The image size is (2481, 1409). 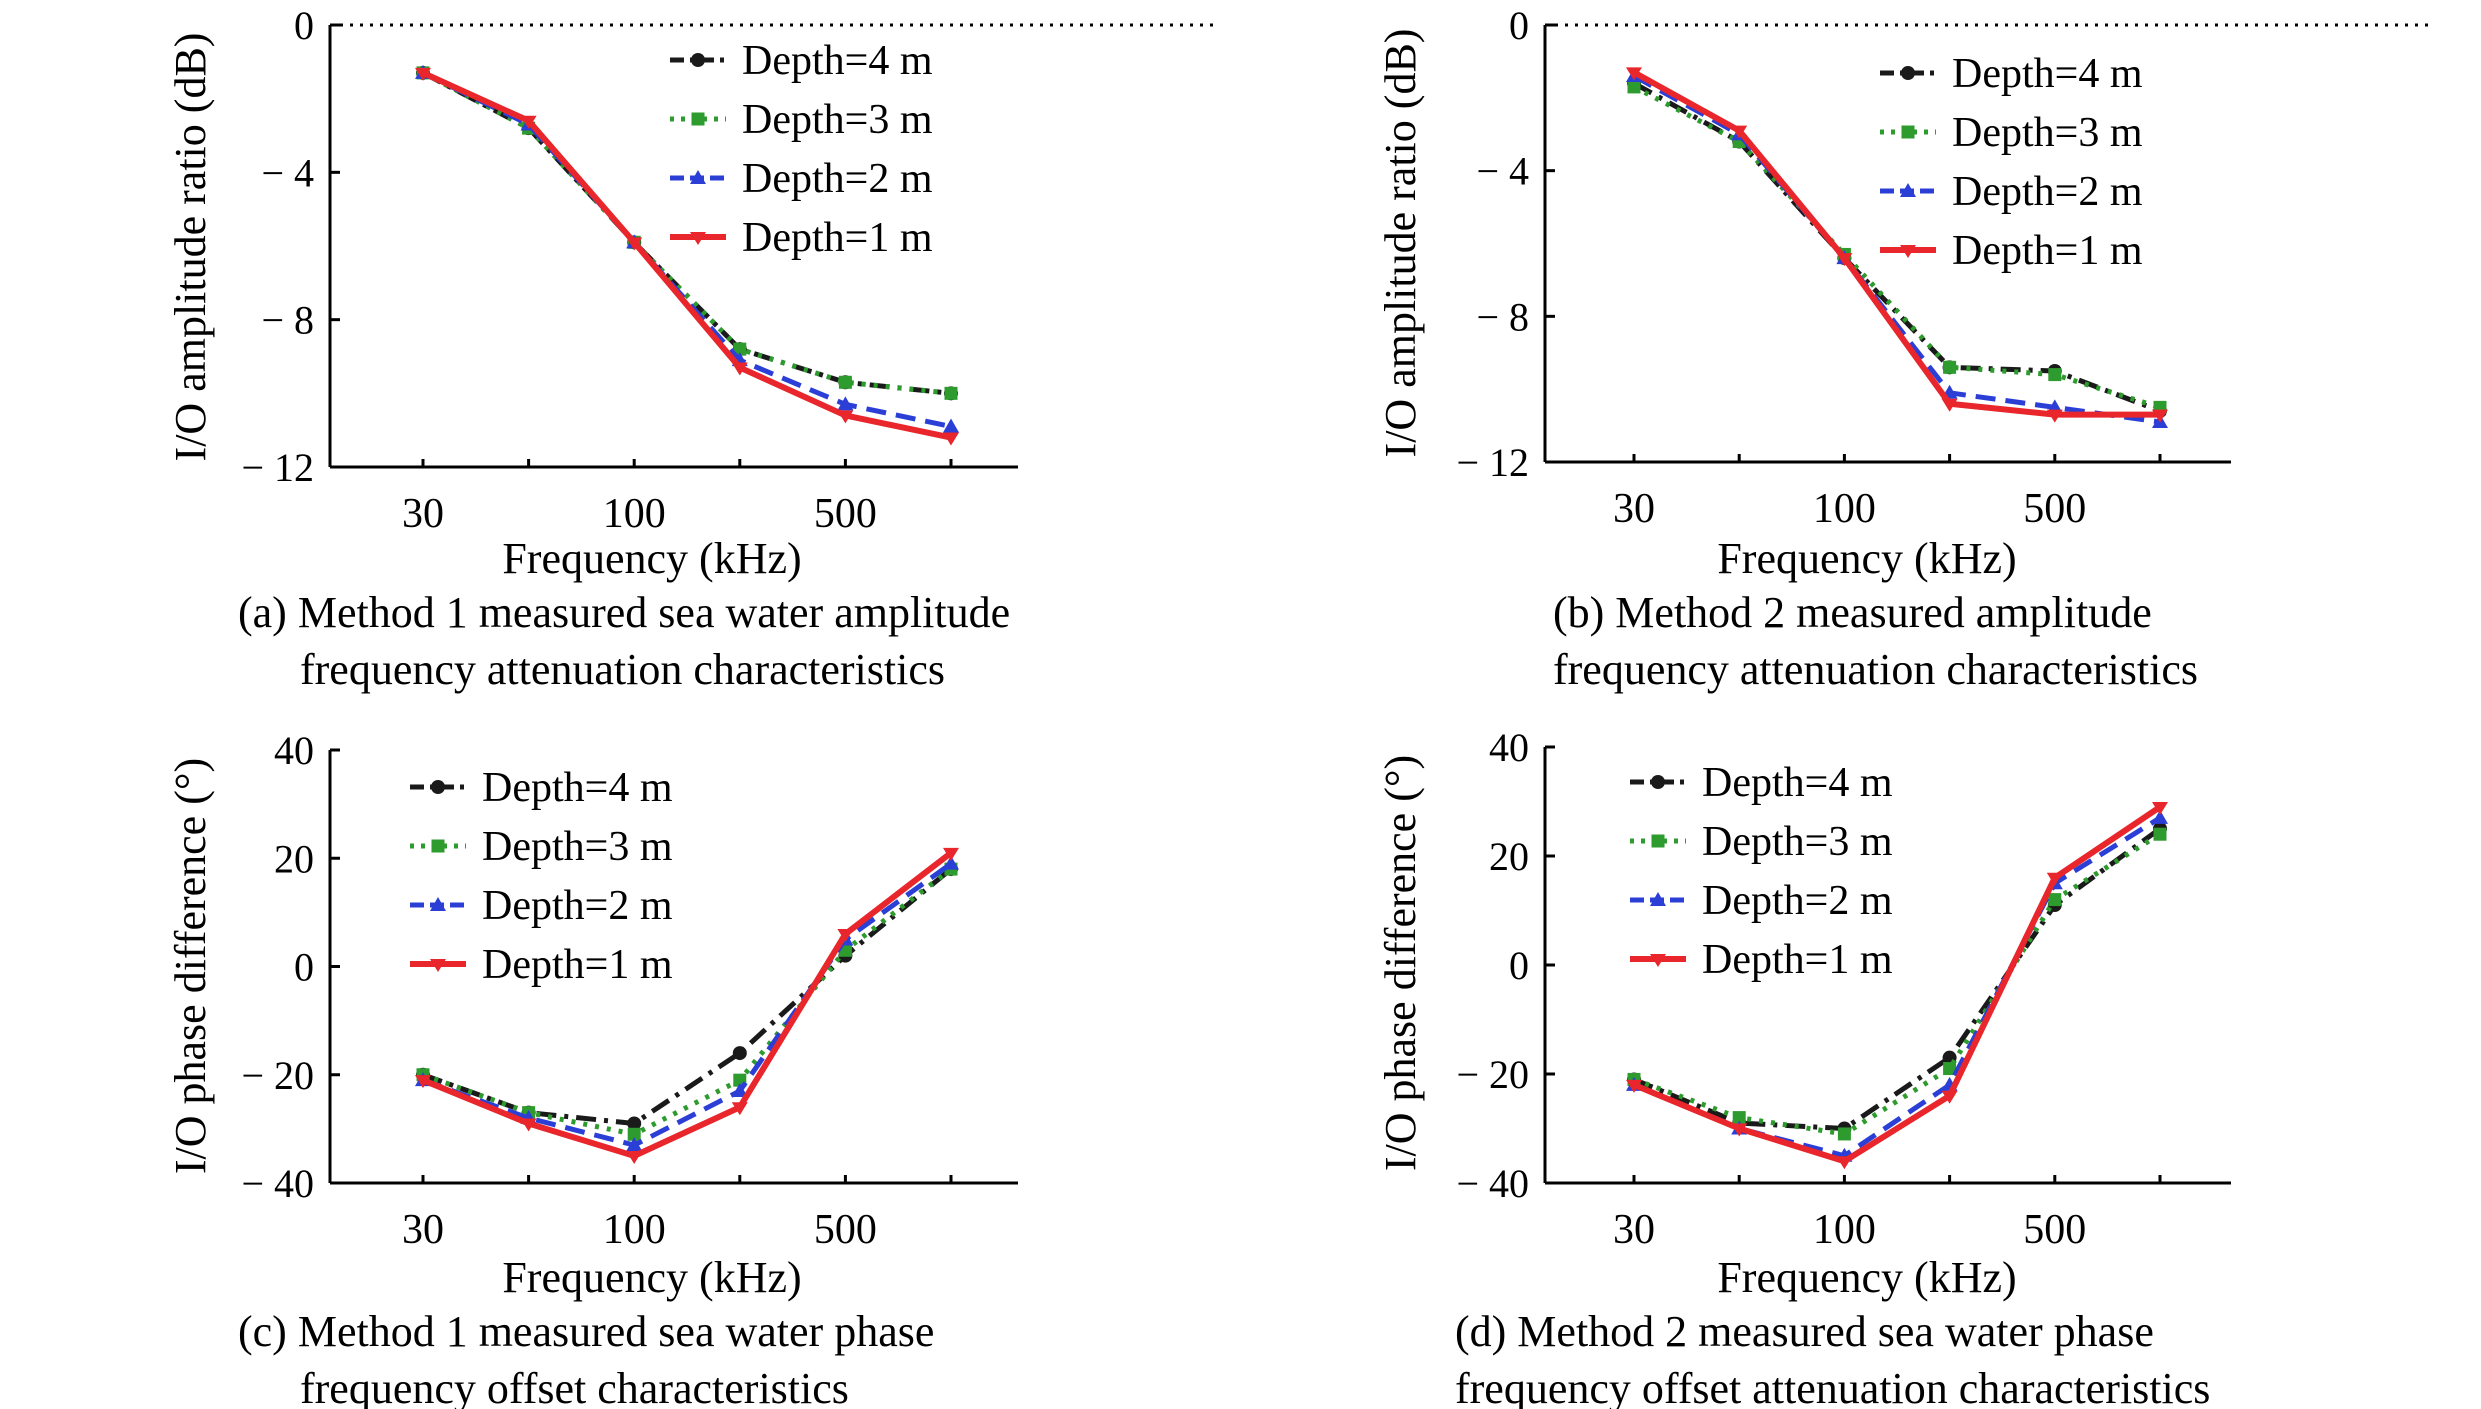 I want to click on y-tick-label: − 8, so click(x=287, y=320).